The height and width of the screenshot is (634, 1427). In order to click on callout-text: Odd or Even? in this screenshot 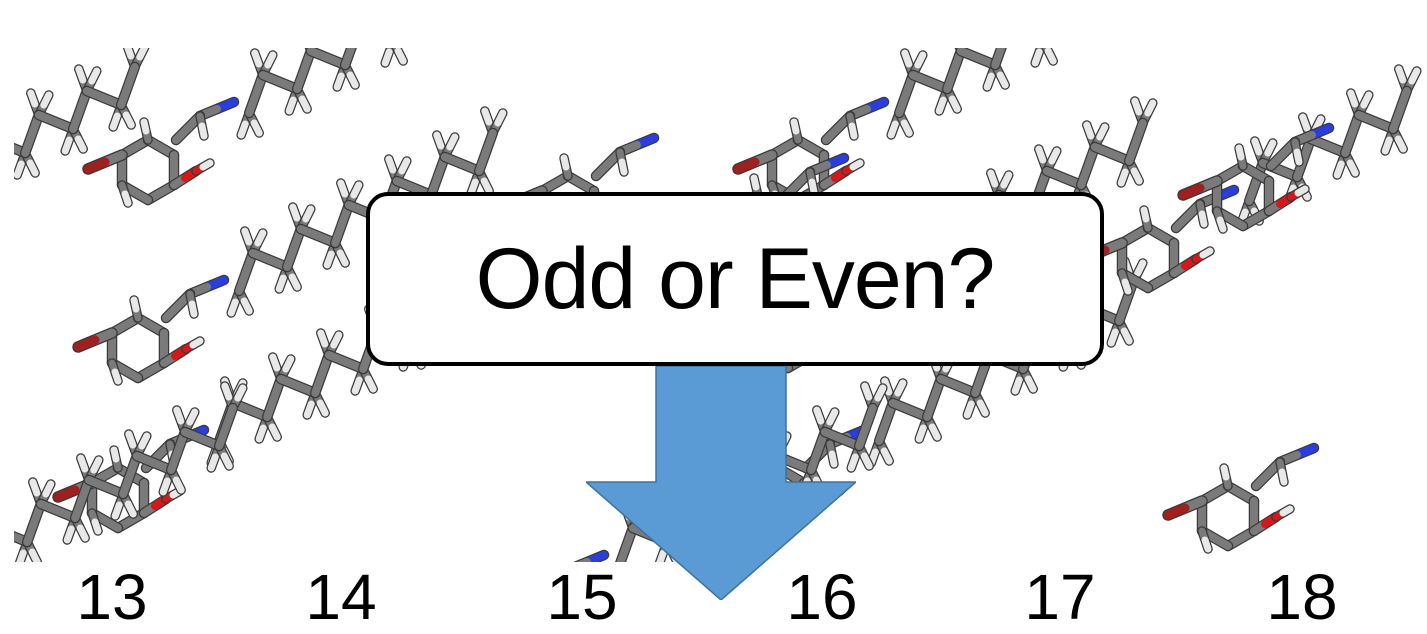, I will do `click(735, 278)`.